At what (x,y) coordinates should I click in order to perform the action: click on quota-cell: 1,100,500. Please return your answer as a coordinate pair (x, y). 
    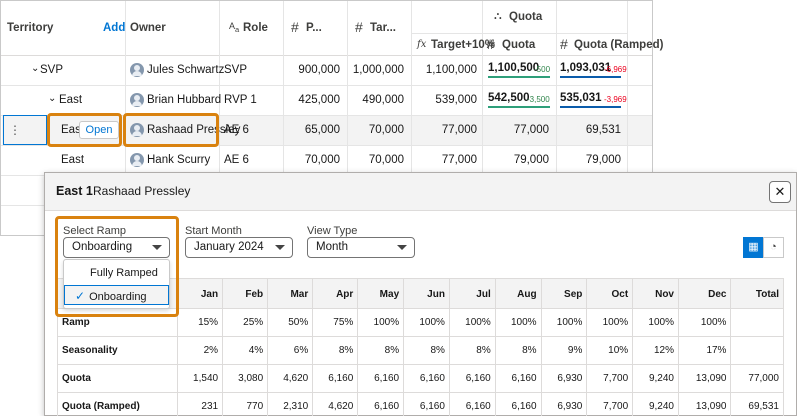
    Looking at the image, I should click on (514, 68).